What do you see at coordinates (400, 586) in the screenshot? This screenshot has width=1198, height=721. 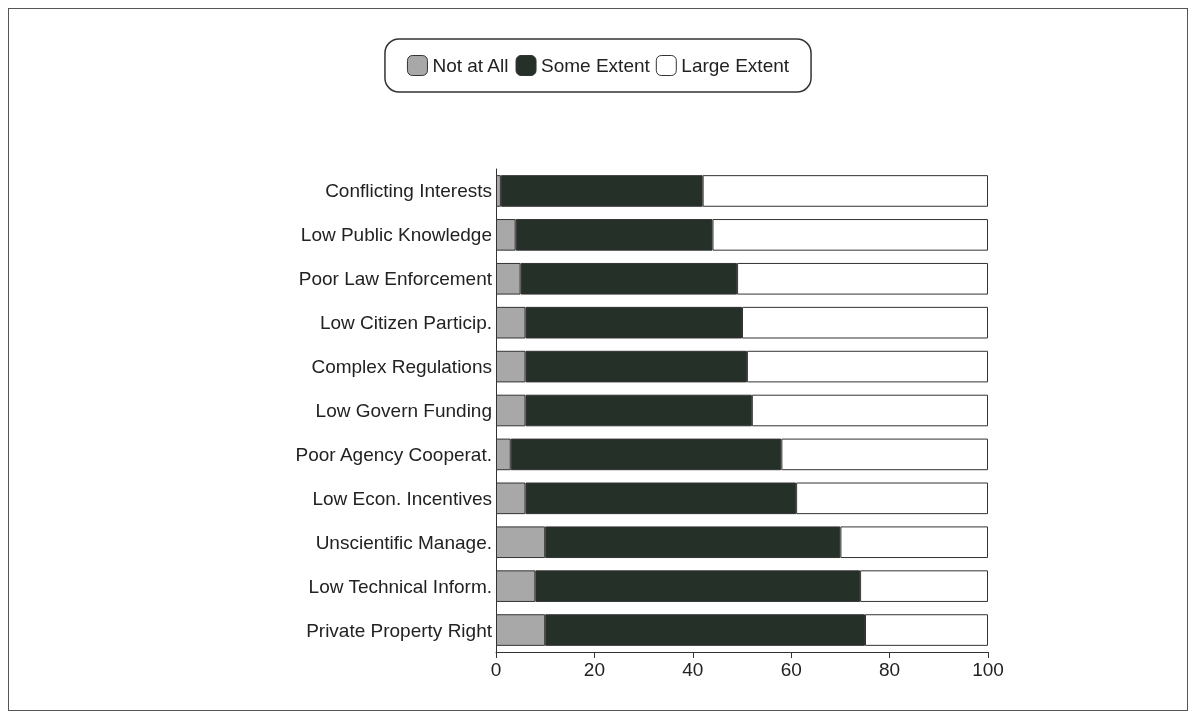 I see `y-tick-label: Low Technical Inform.` at bounding box center [400, 586].